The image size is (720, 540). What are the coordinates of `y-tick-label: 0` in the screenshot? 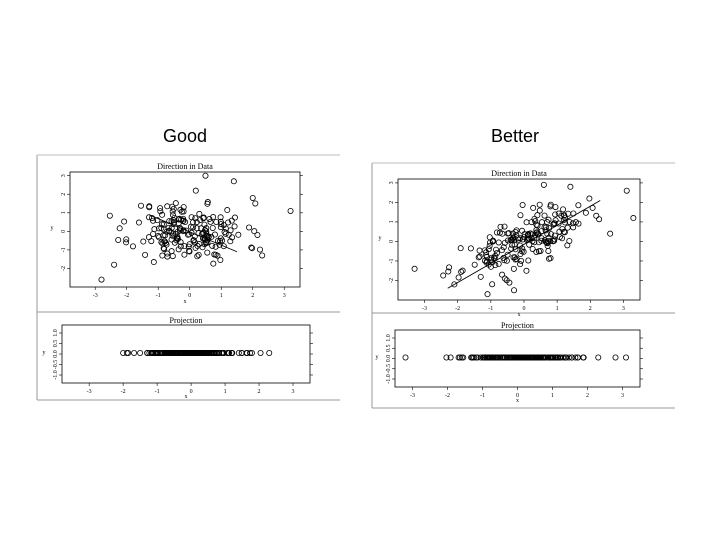 It's located at (64, 231).